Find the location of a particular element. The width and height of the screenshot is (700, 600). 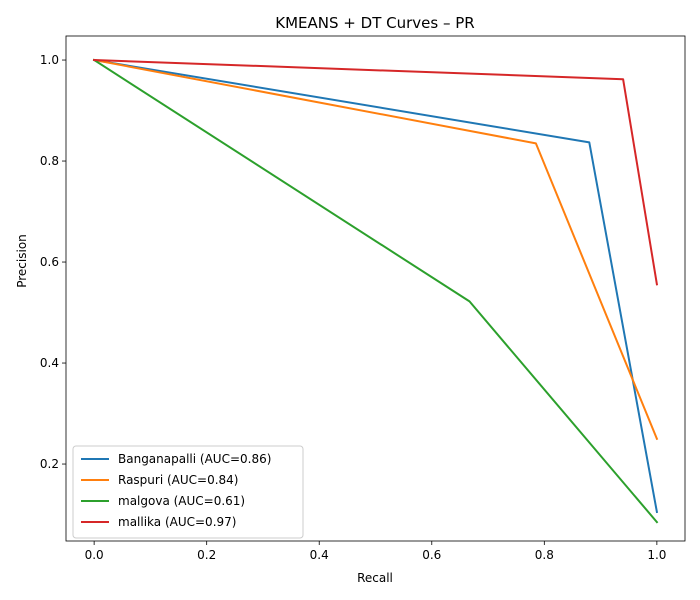

y-axis-label: Precision is located at coordinates (22, 261).